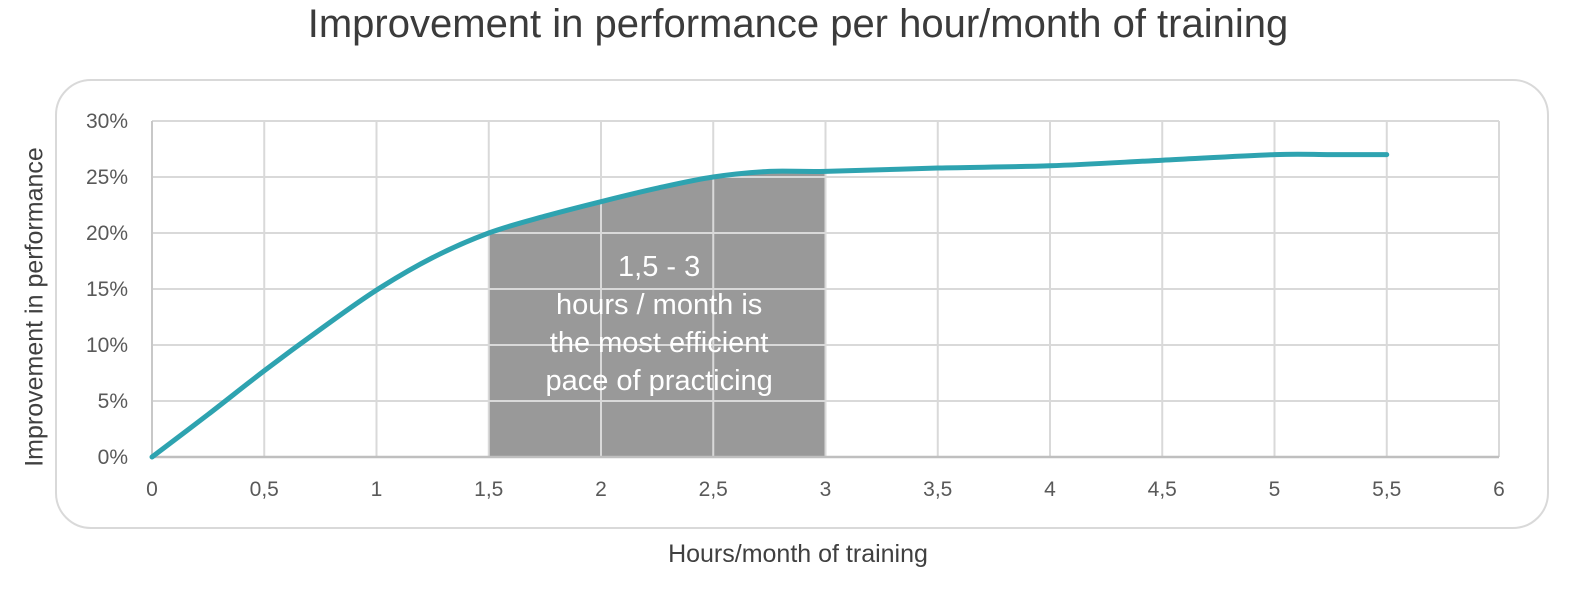 Image resolution: width=1596 pixels, height=593 pixels. I want to click on x-tick-label: 2, so click(601, 489).